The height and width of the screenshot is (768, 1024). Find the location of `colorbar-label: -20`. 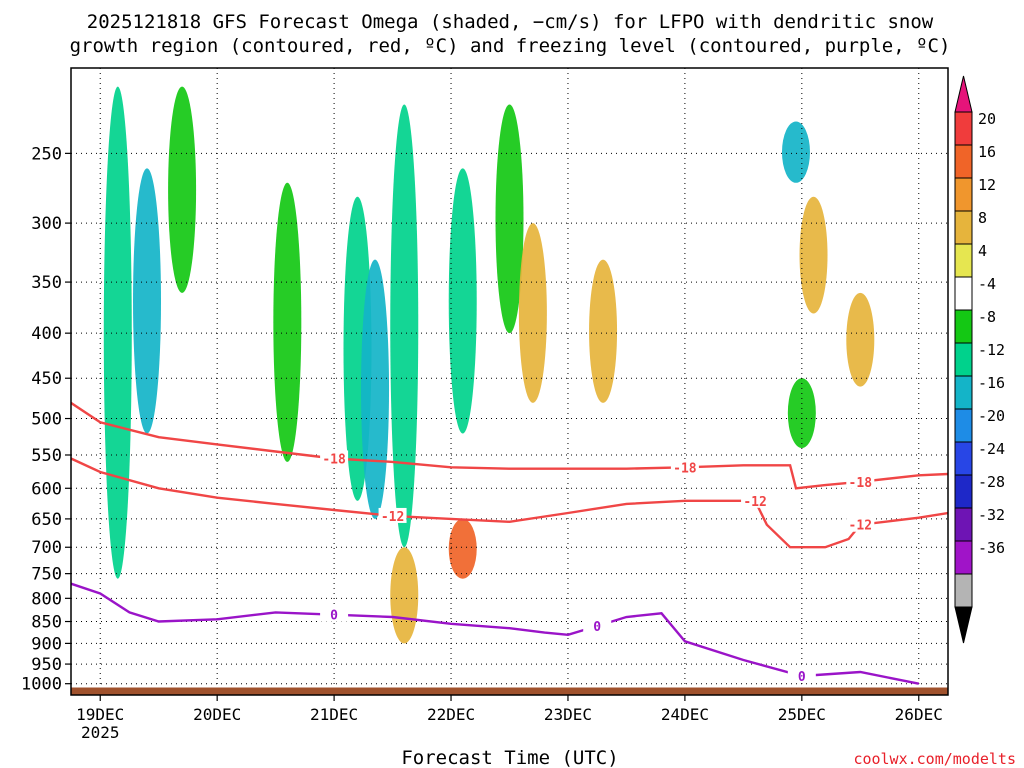

colorbar-label: -20 is located at coordinates (991, 416).